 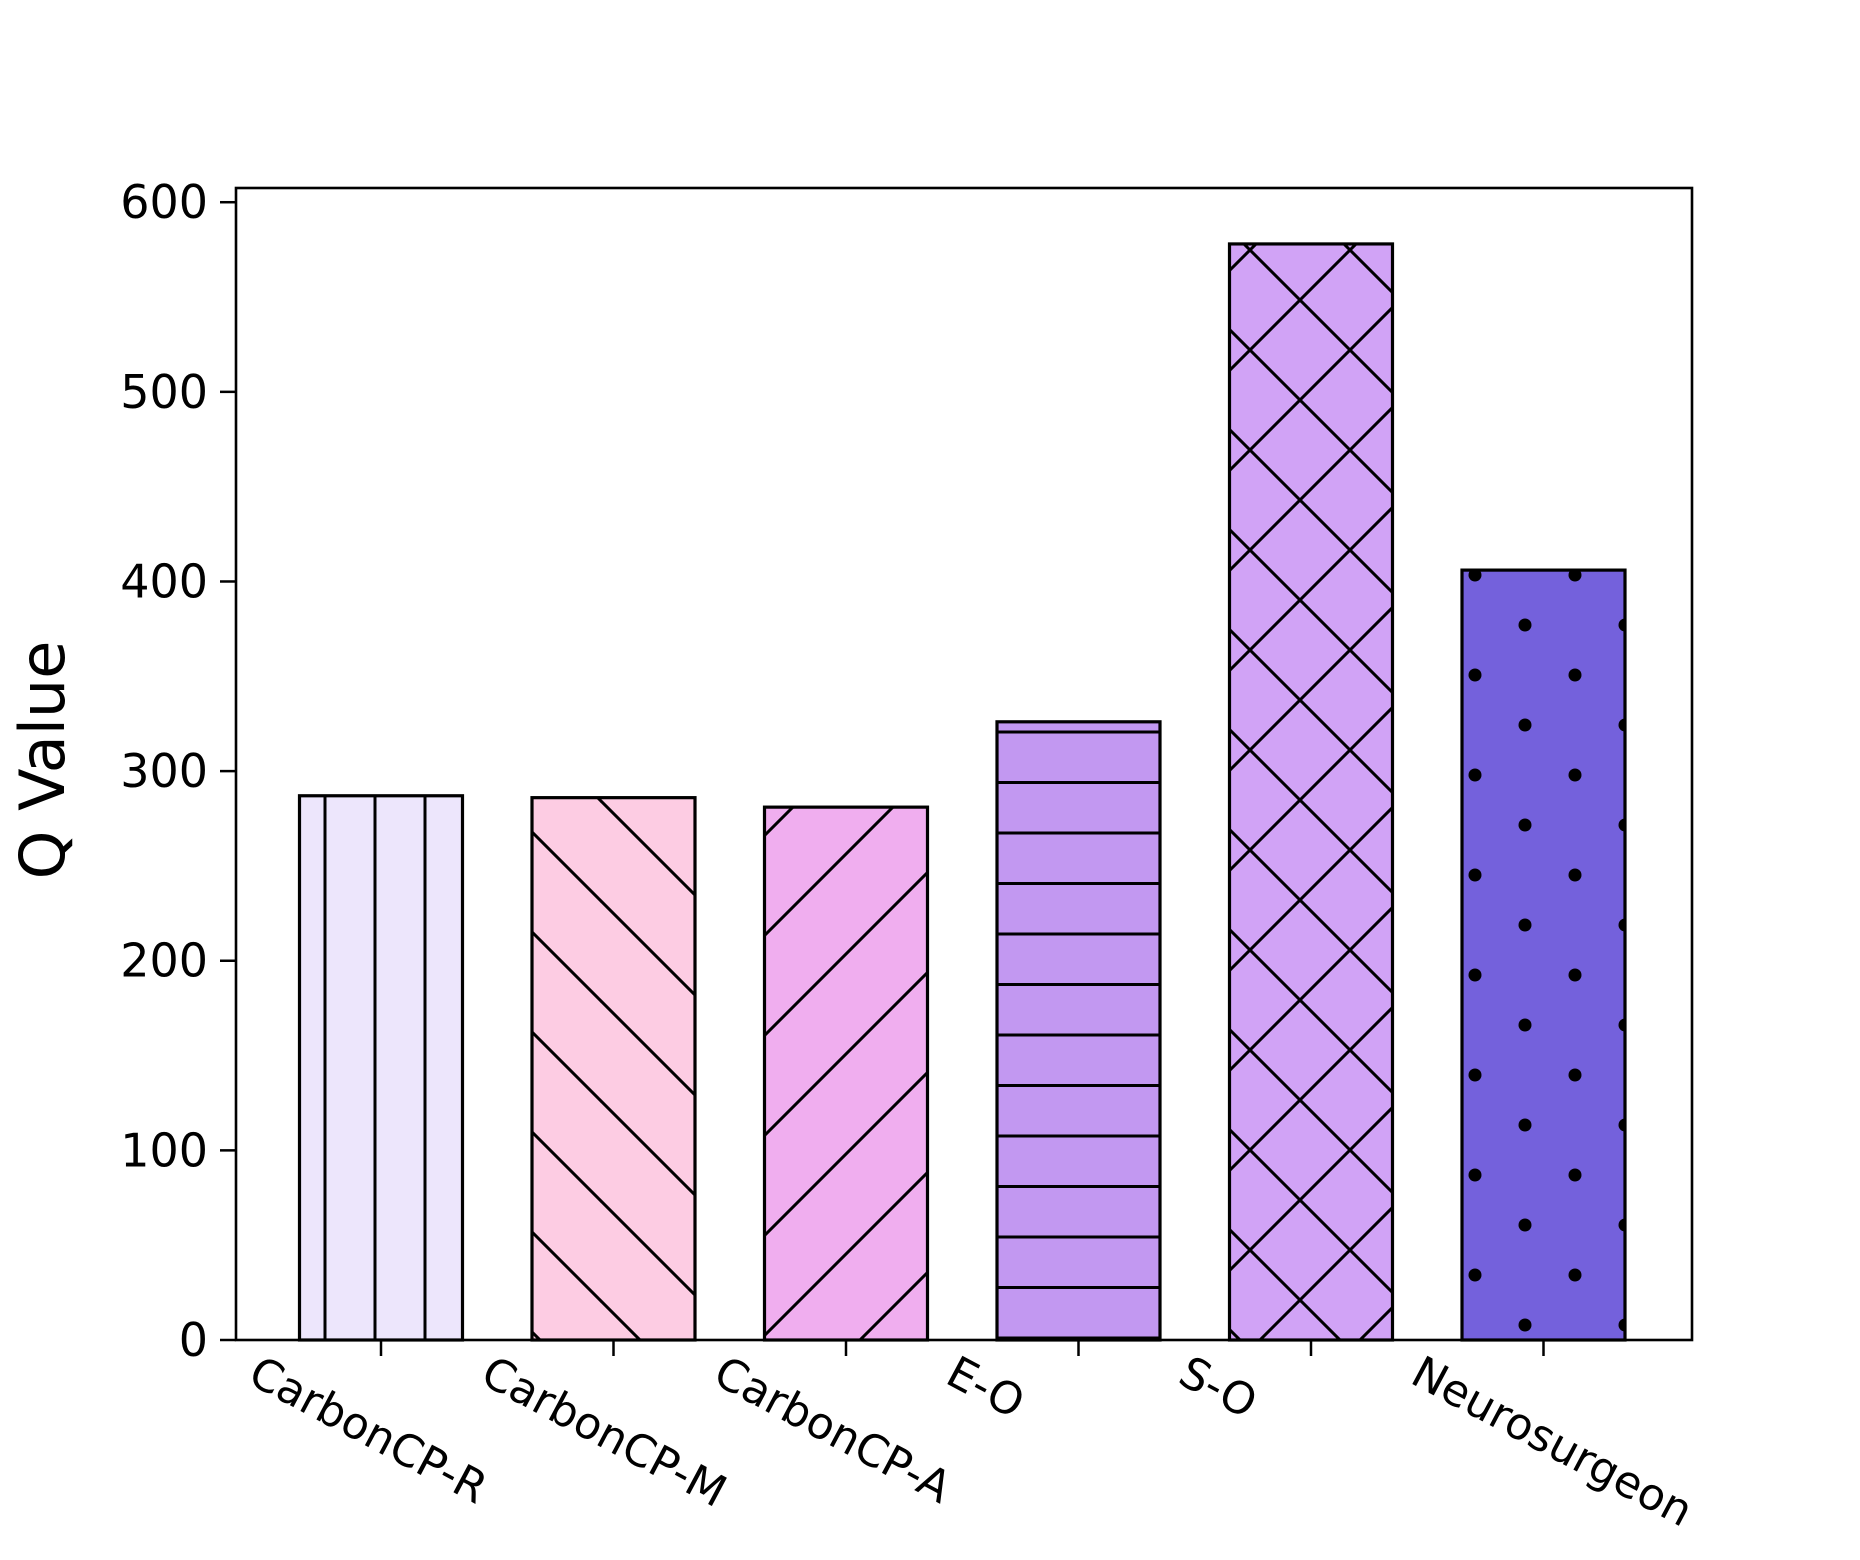 What do you see at coordinates (832, 1430) in the screenshot?
I see `x-tick-label: CarbonCP-A` at bounding box center [832, 1430].